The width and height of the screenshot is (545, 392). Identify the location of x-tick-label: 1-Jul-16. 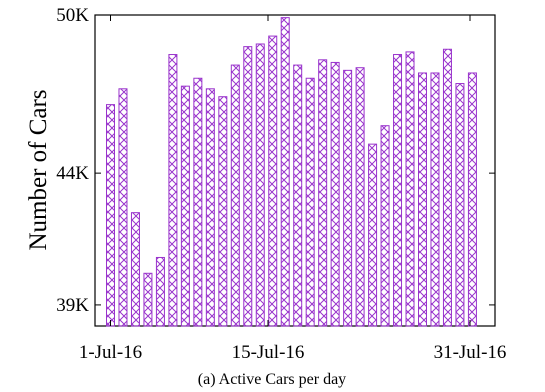
(110, 352).